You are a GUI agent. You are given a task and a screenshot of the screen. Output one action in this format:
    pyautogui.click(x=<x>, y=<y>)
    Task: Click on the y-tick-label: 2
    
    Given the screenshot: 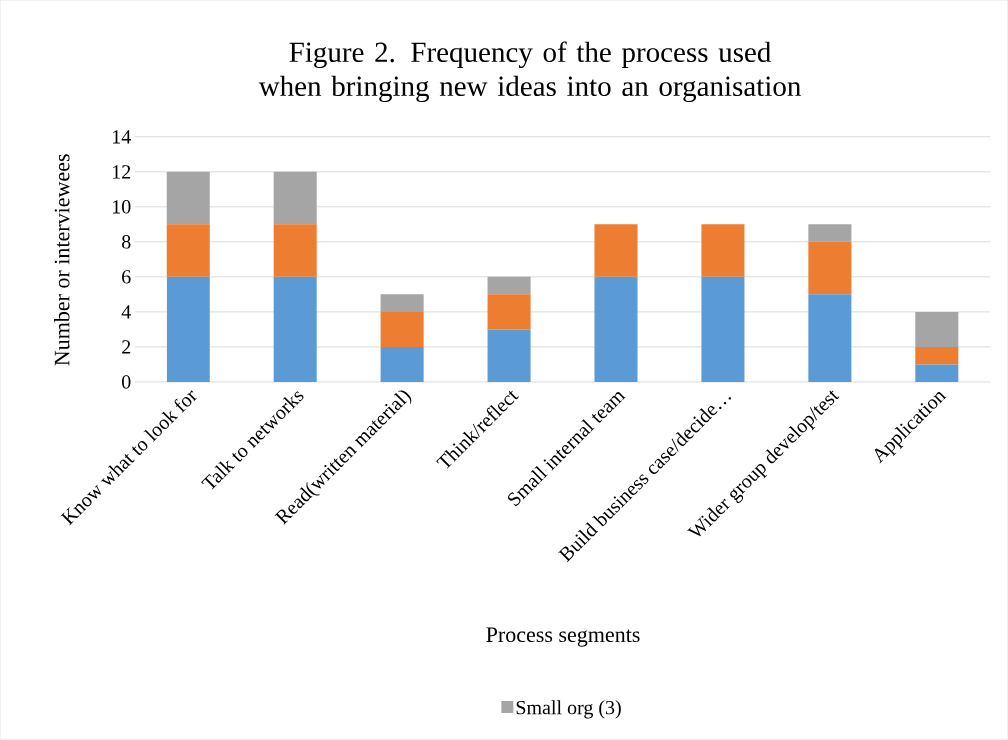 What is the action you would take?
    pyautogui.click(x=126, y=347)
    